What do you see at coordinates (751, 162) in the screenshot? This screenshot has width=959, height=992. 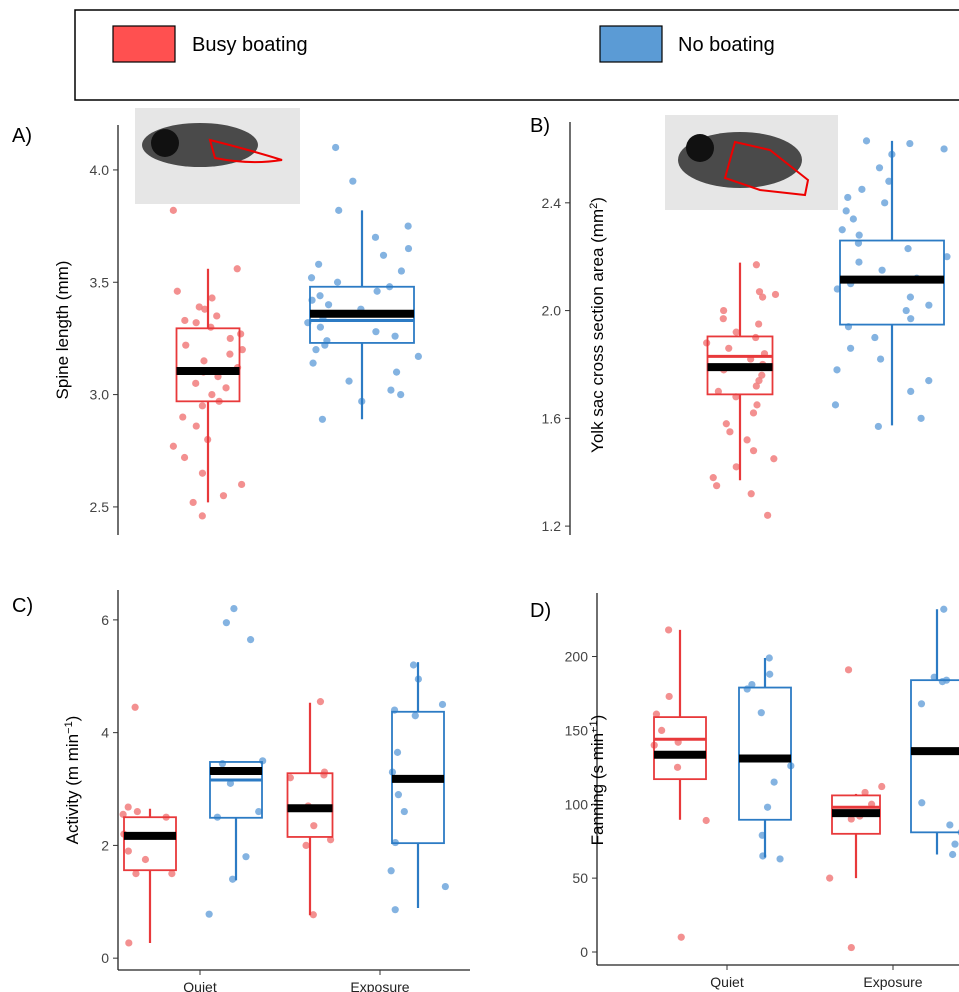 I see `fish-image-b` at bounding box center [751, 162].